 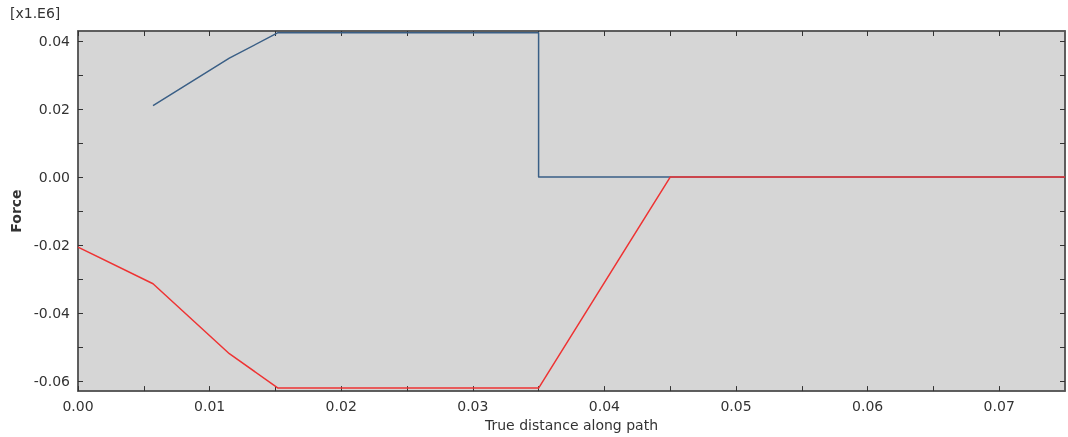 I want to click on x-tick-label: 0.02, so click(x=341, y=406).